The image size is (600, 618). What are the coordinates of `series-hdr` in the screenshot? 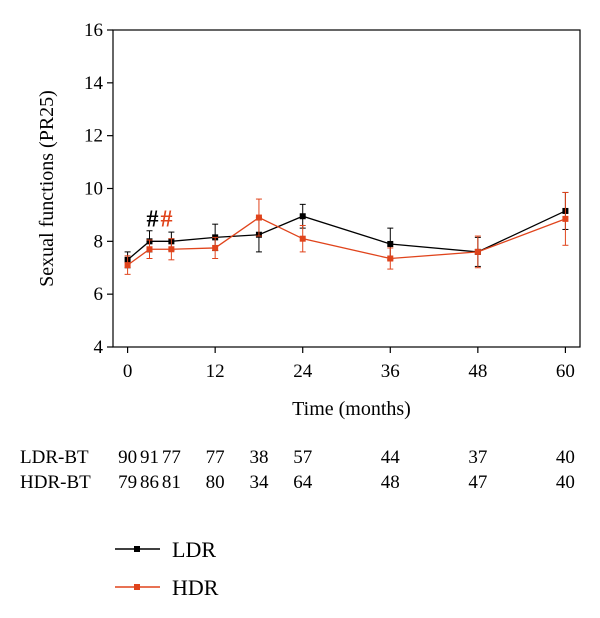 It's located at (346, 233).